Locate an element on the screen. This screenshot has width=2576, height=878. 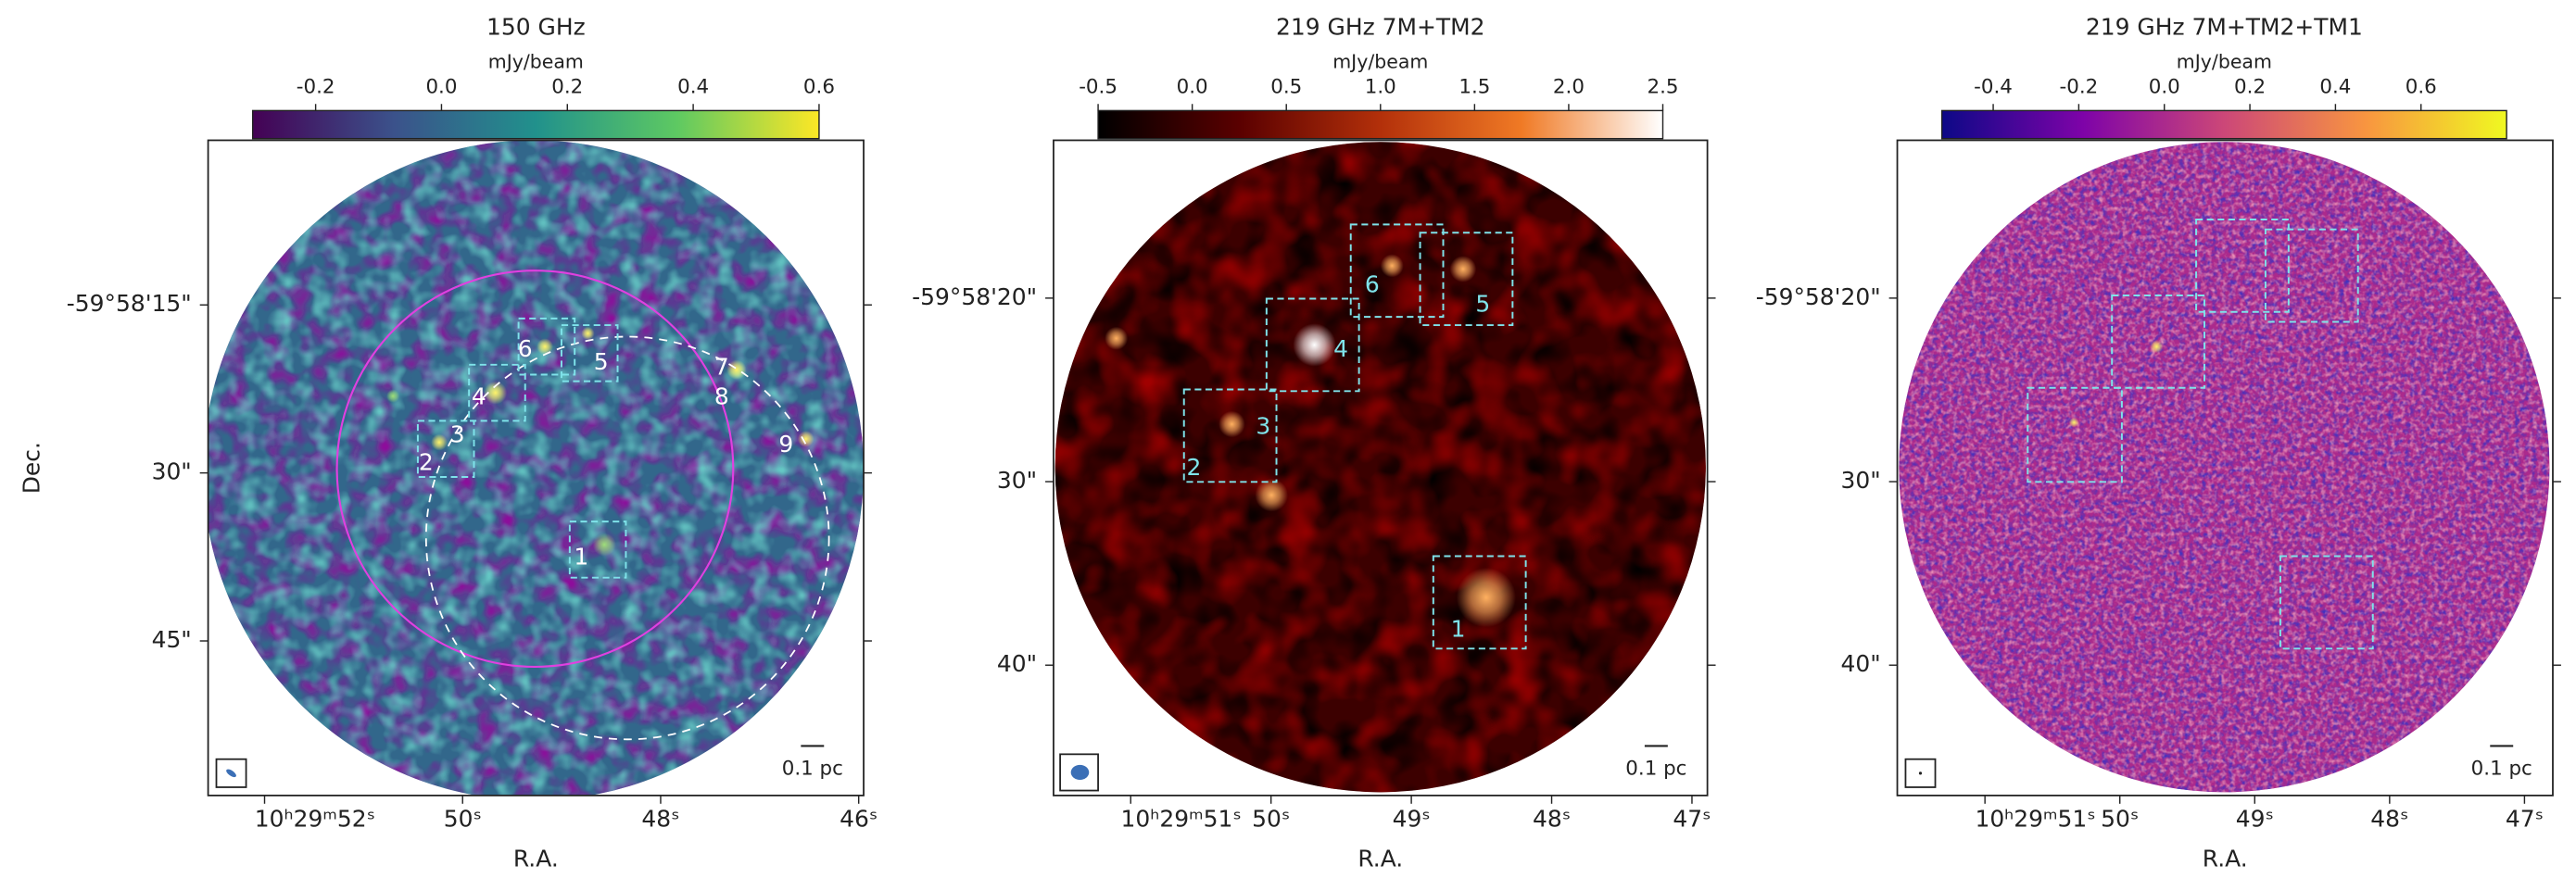
panel-title: 219 GHz 7M+TM2+TM1 is located at coordinates (2224, 26).